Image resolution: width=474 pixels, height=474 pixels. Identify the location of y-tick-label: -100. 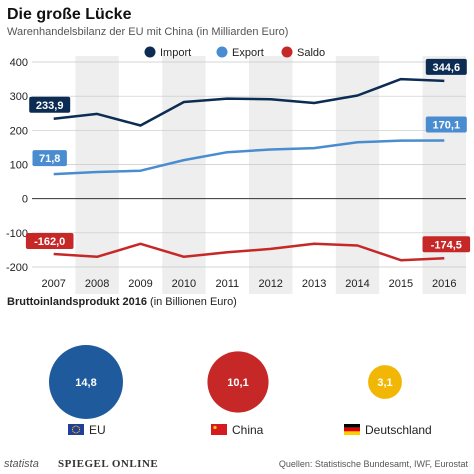
(17, 234).